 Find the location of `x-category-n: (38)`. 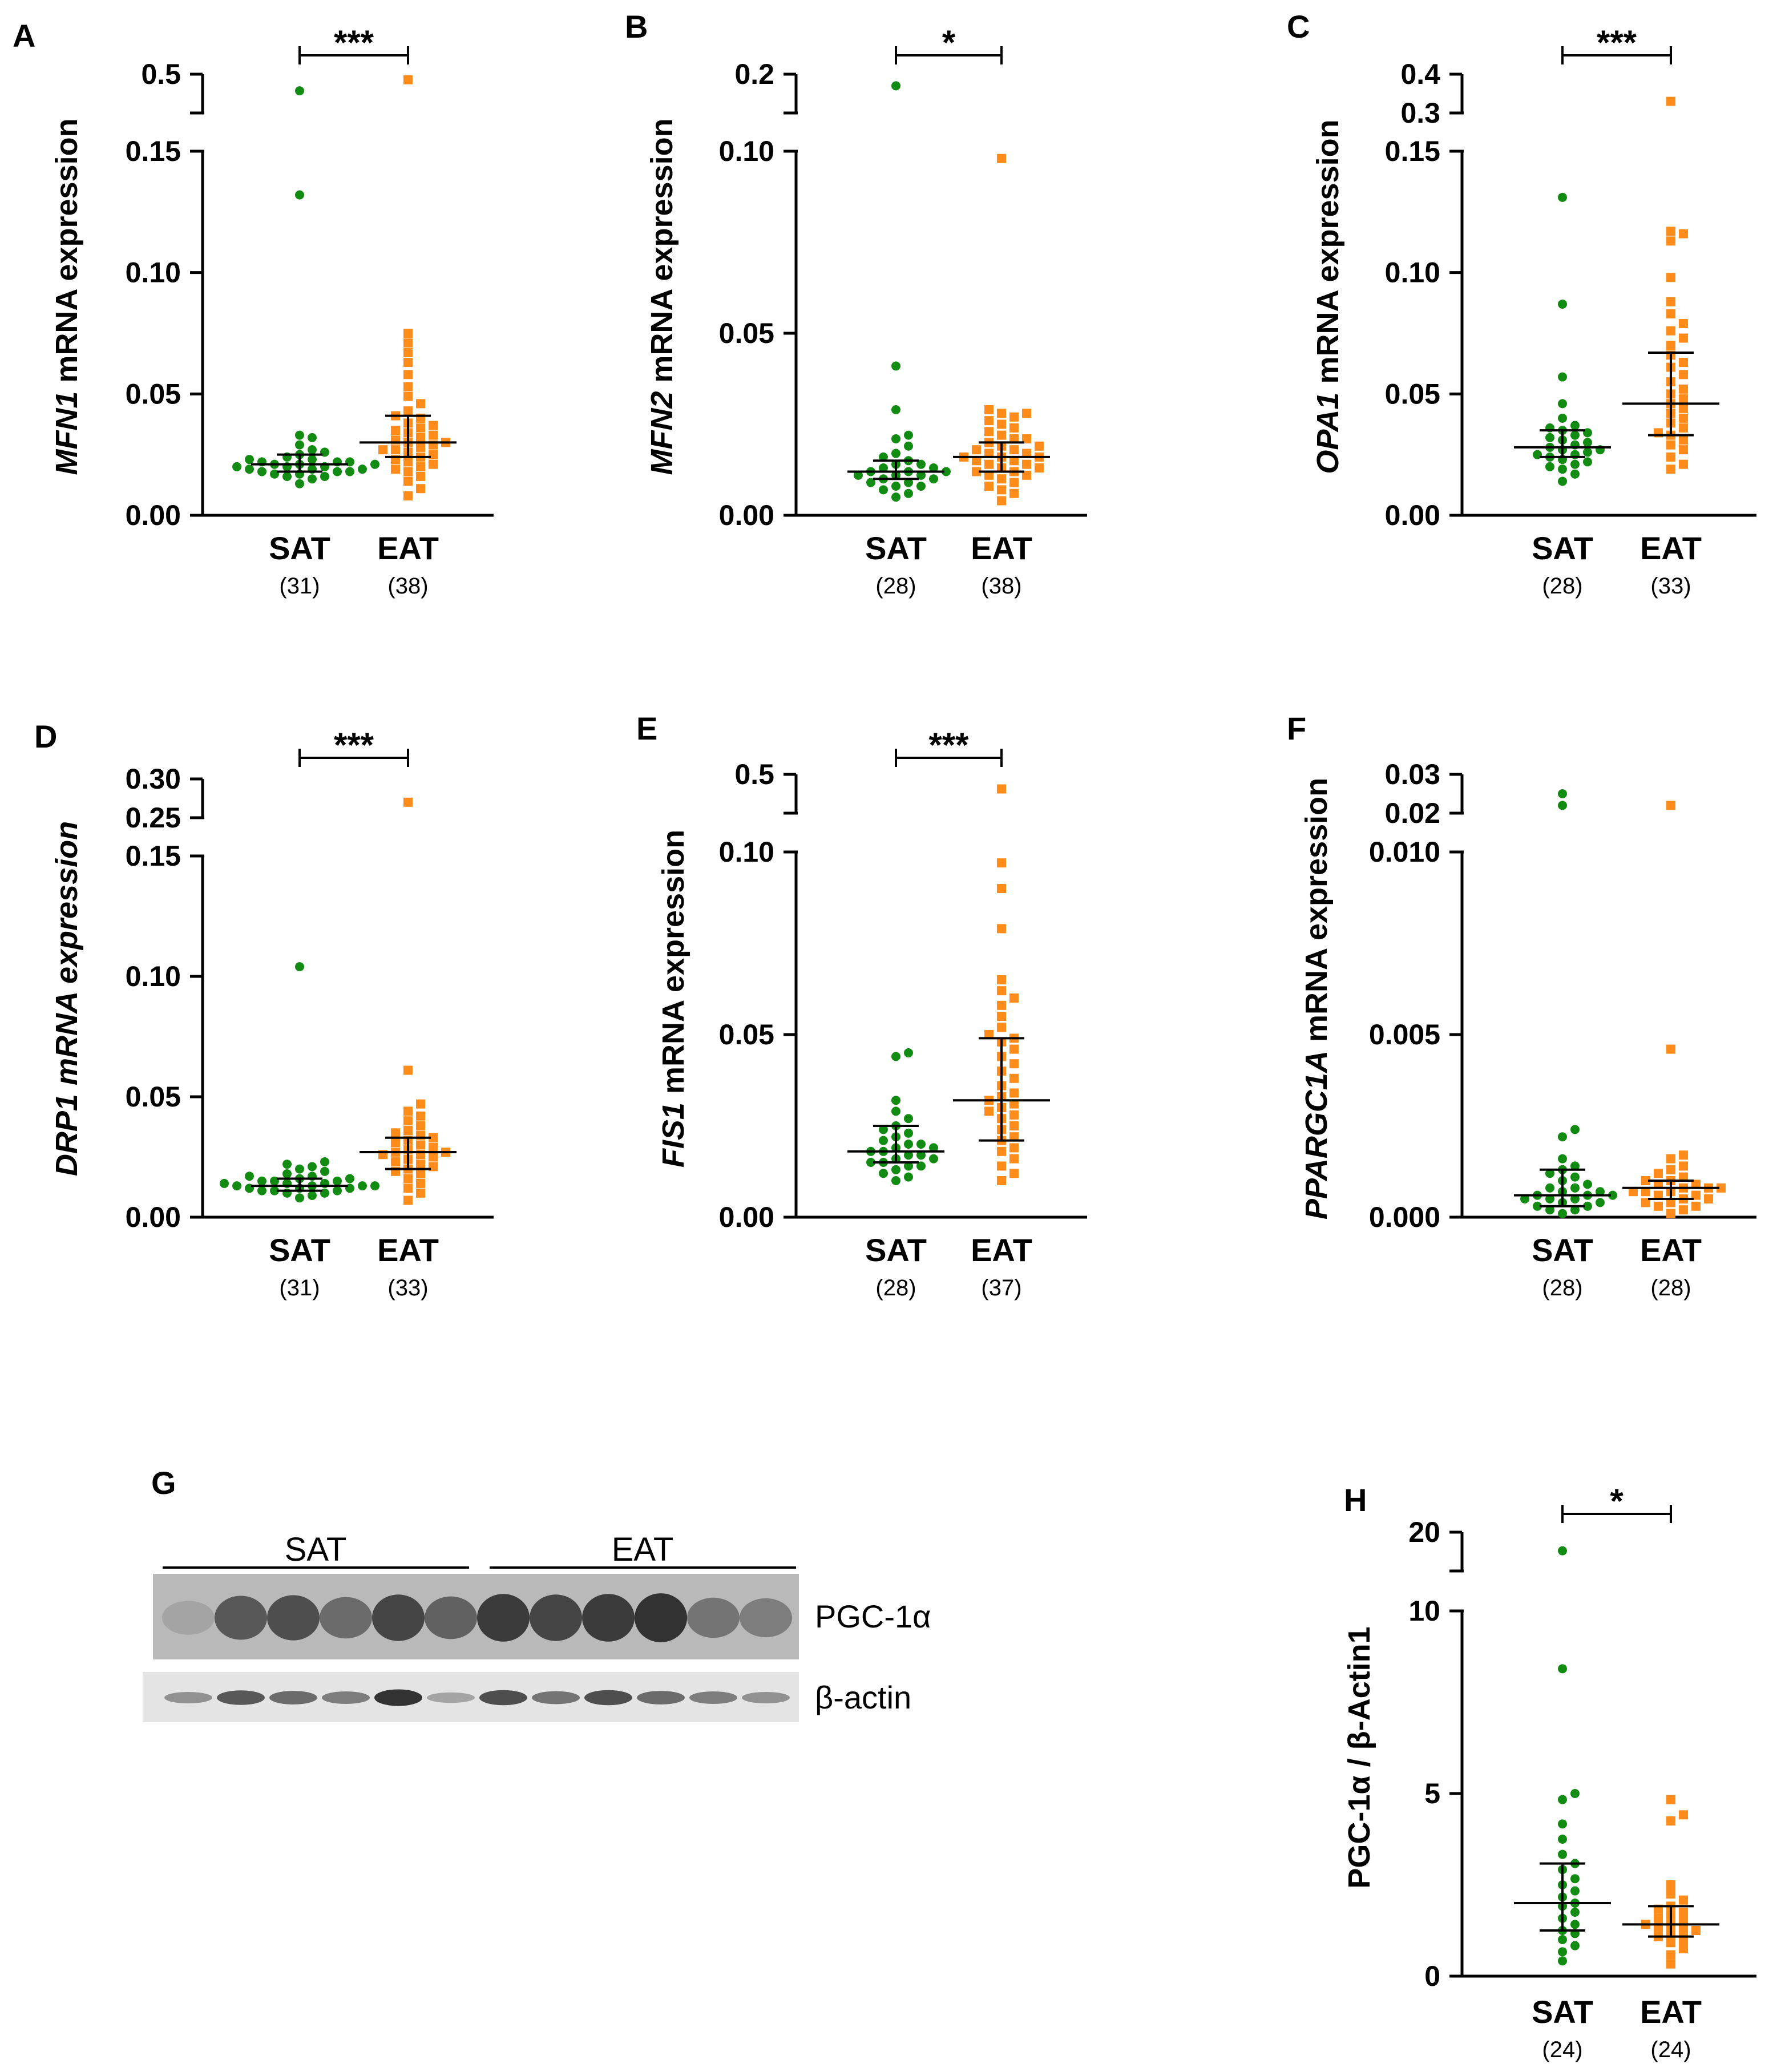

x-category-n: (38) is located at coordinates (407, 586).